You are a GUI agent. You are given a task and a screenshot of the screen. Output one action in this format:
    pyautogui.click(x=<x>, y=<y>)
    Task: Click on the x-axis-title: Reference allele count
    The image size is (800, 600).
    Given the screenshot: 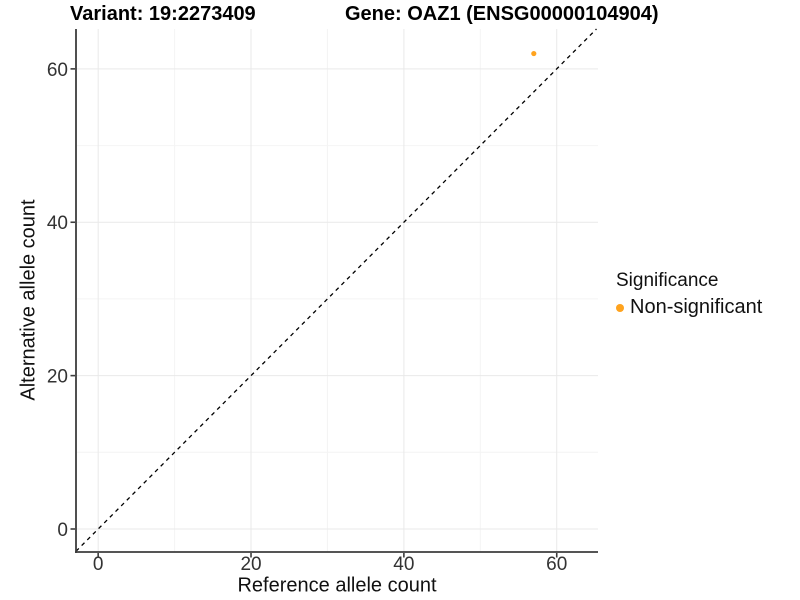 What is the action you would take?
    pyautogui.click(x=337, y=585)
    